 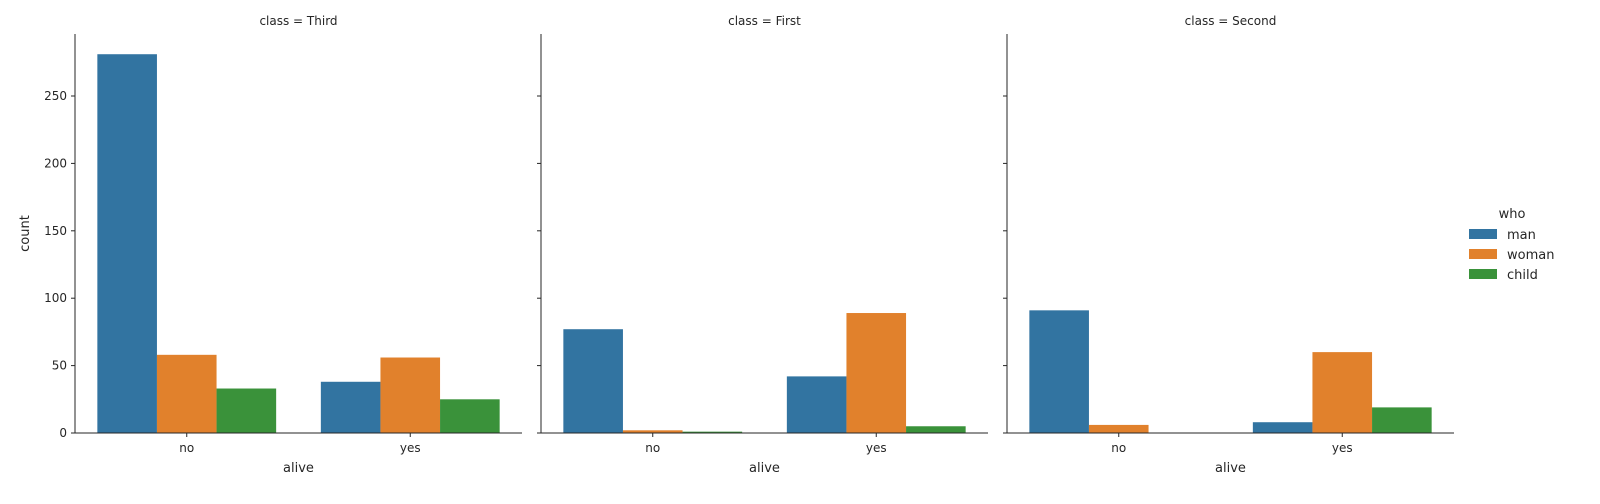 I want to click on legend-label-man: man, so click(x=1521, y=235).